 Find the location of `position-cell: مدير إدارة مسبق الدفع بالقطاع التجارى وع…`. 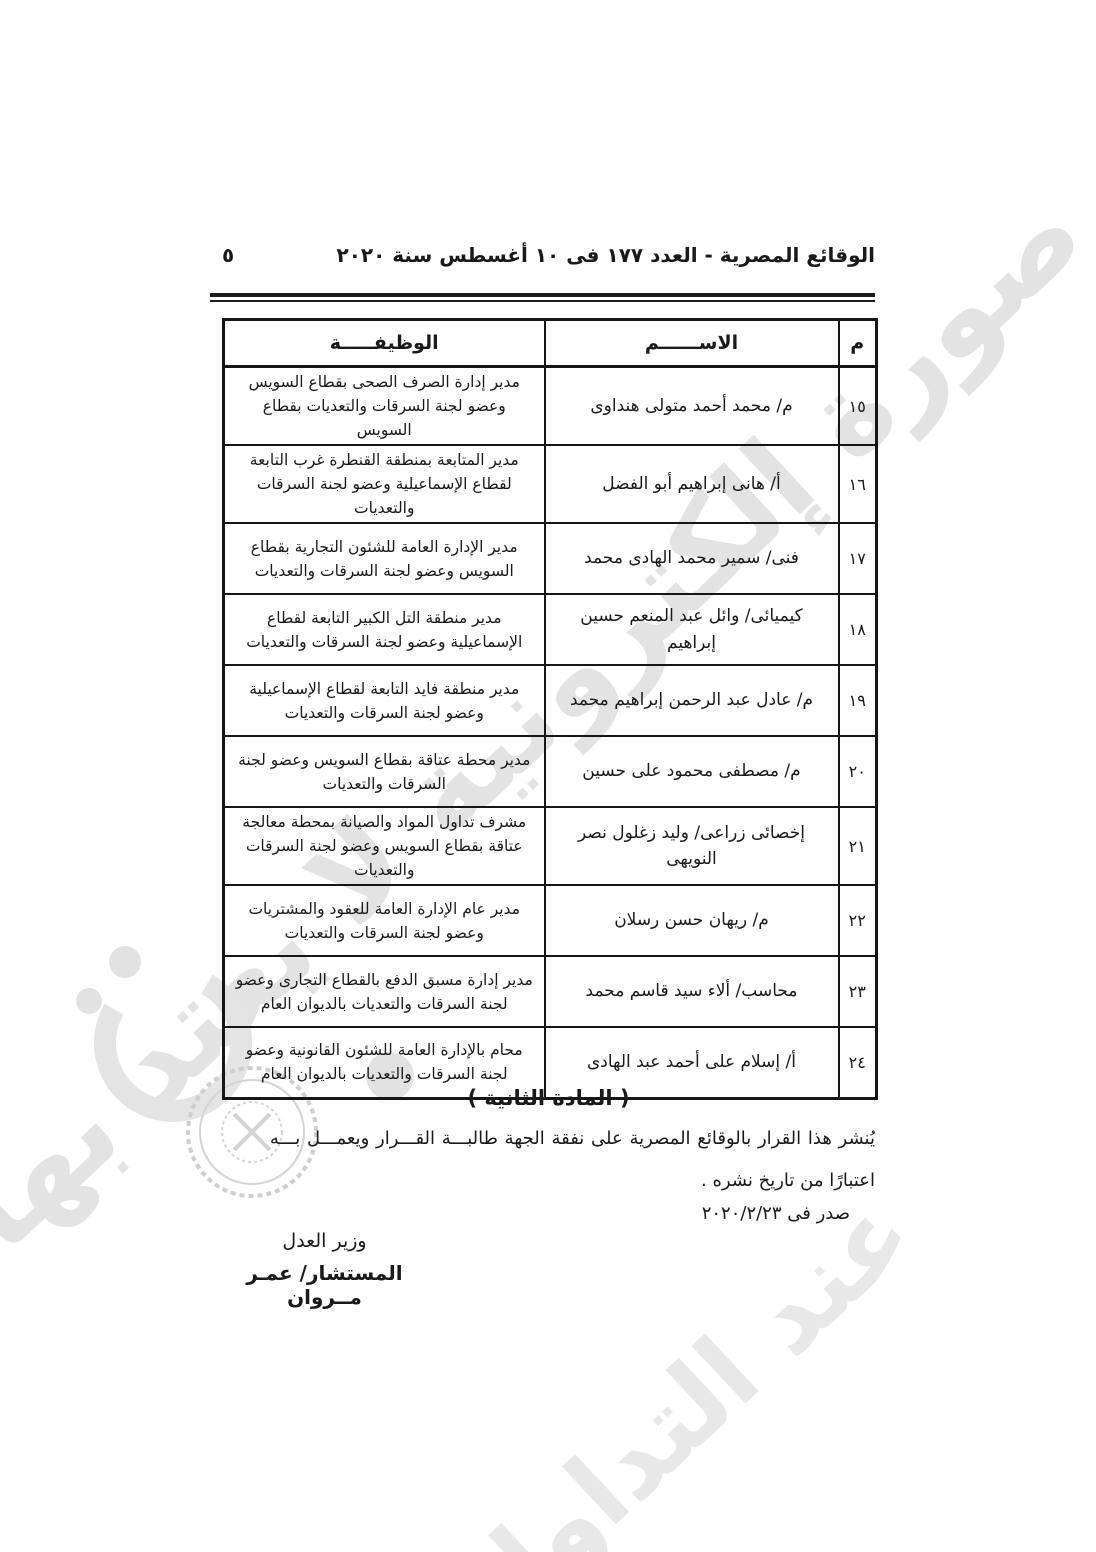

position-cell: مدير إدارة مسبق الدفع بالقطاع التجارى وع… is located at coordinates (384, 992).